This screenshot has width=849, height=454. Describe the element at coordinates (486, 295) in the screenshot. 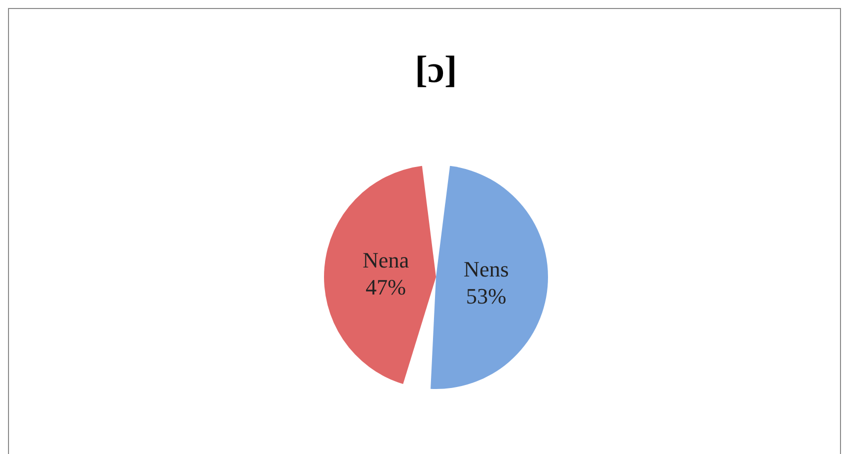

I see `data-label: 53%` at that location.